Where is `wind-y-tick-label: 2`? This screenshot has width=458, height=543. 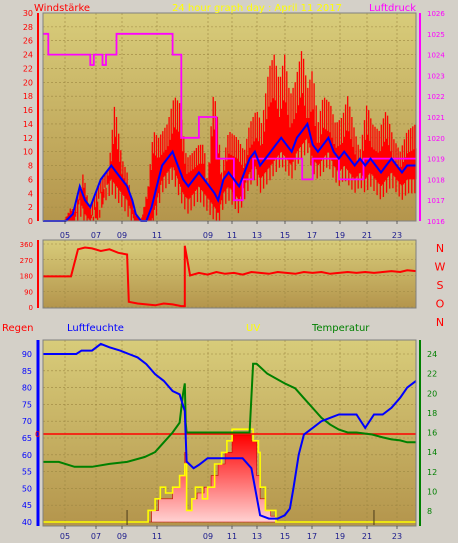 wind-y-tick-label: 2 is located at coordinates (30, 207).